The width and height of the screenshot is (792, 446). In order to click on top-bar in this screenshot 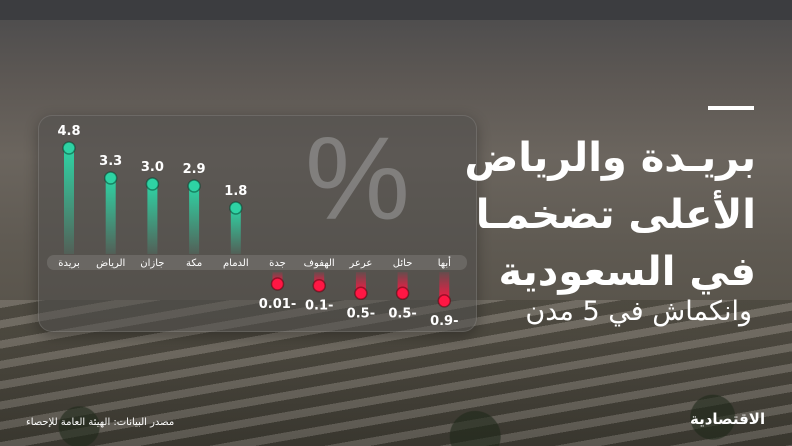, I will do `click(396, 10)`.